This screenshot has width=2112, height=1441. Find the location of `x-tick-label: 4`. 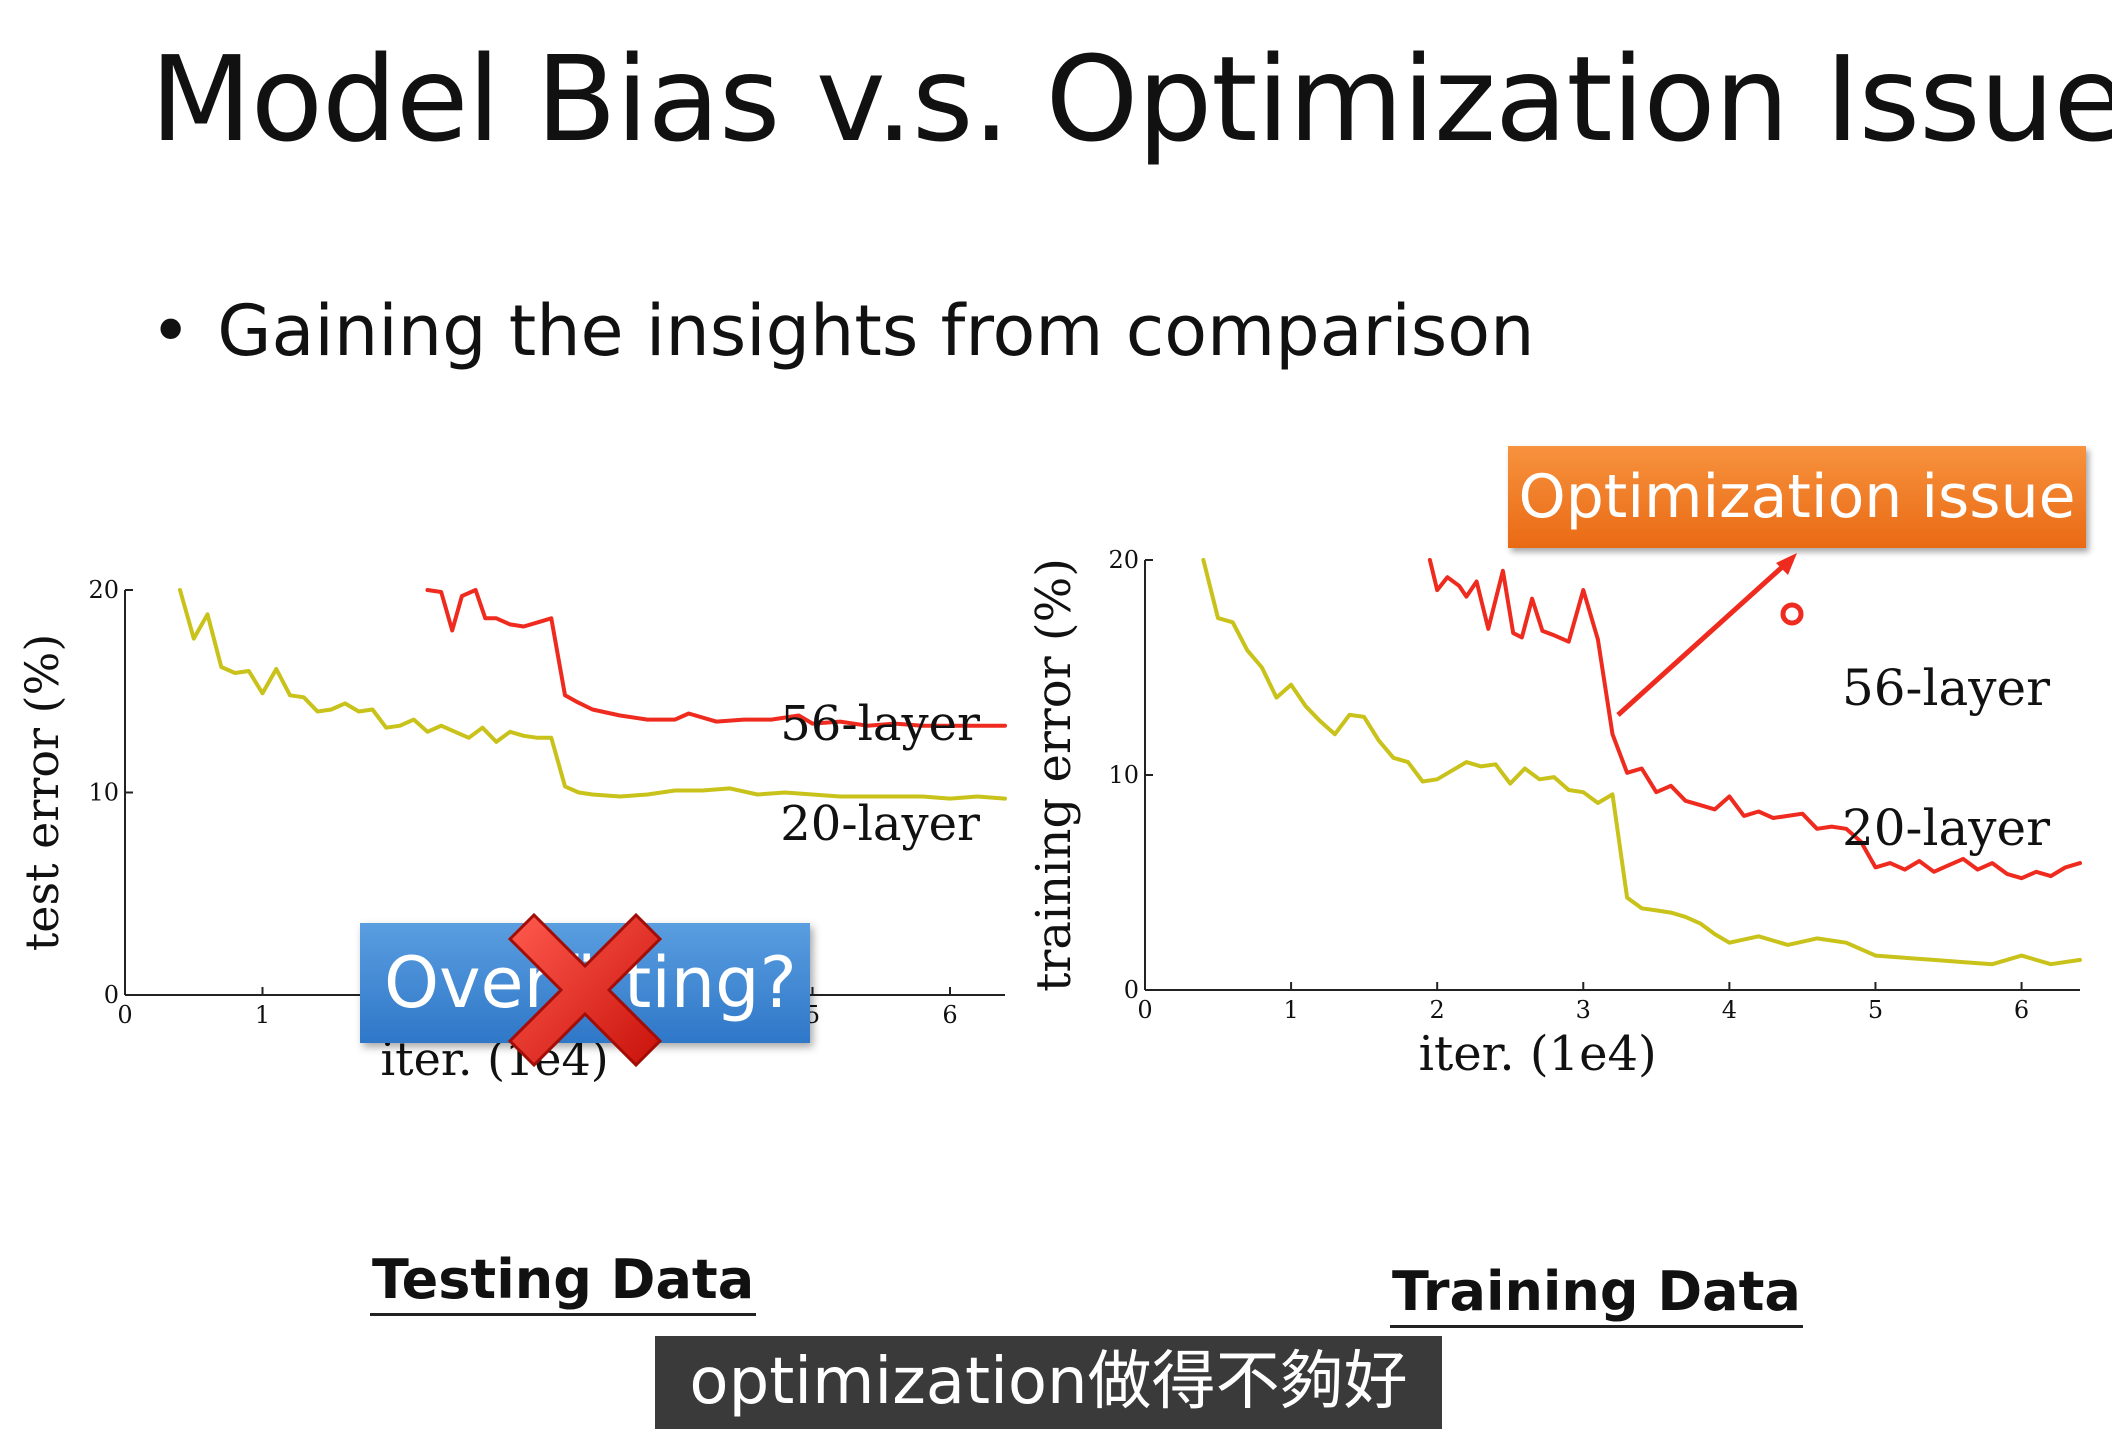

x-tick-label: 4 is located at coordinates (1729, 1010).